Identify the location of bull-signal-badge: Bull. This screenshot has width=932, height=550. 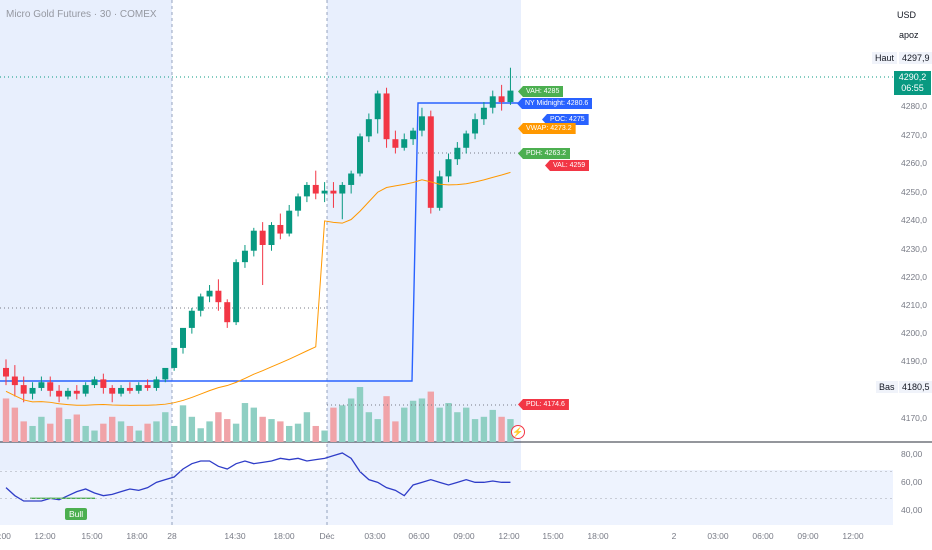
(76, 514).